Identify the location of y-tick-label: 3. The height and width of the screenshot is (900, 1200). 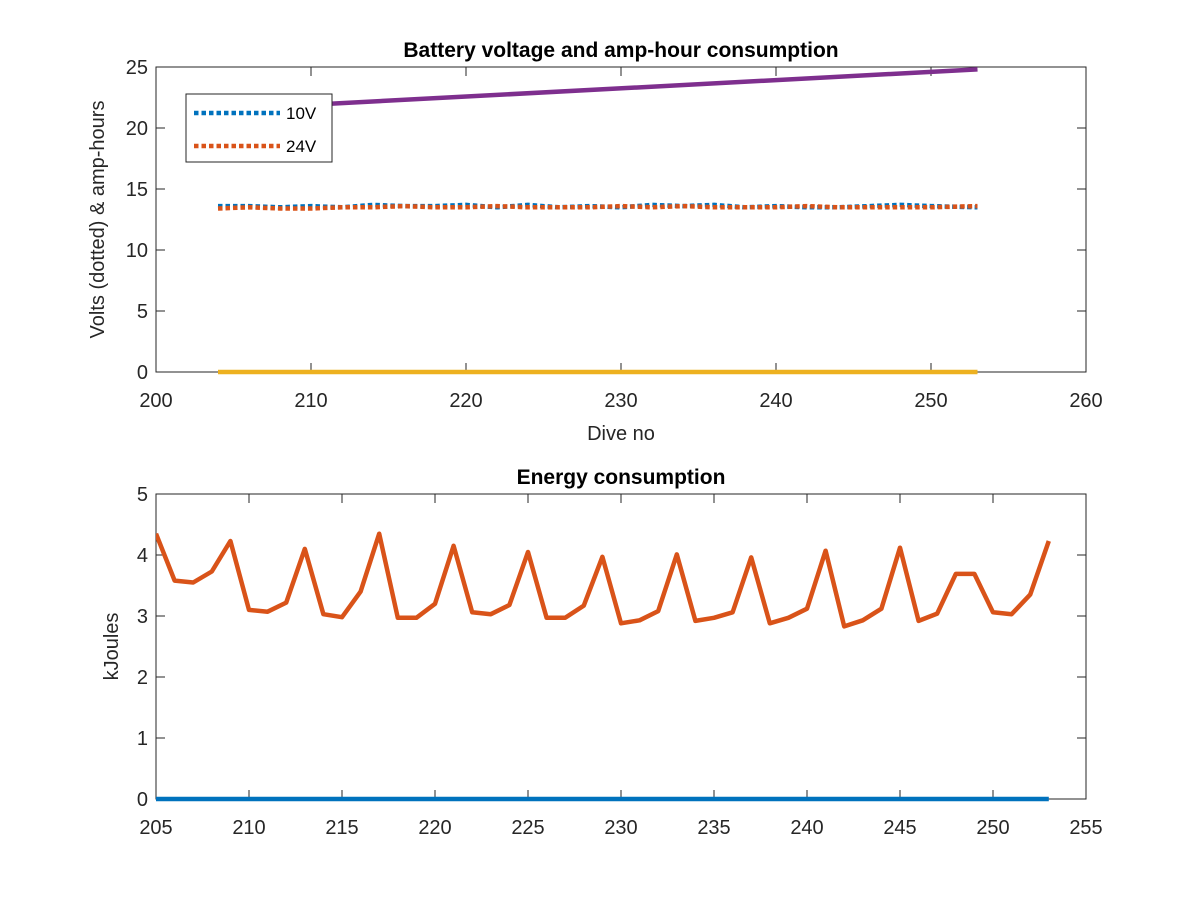
(142, 617).